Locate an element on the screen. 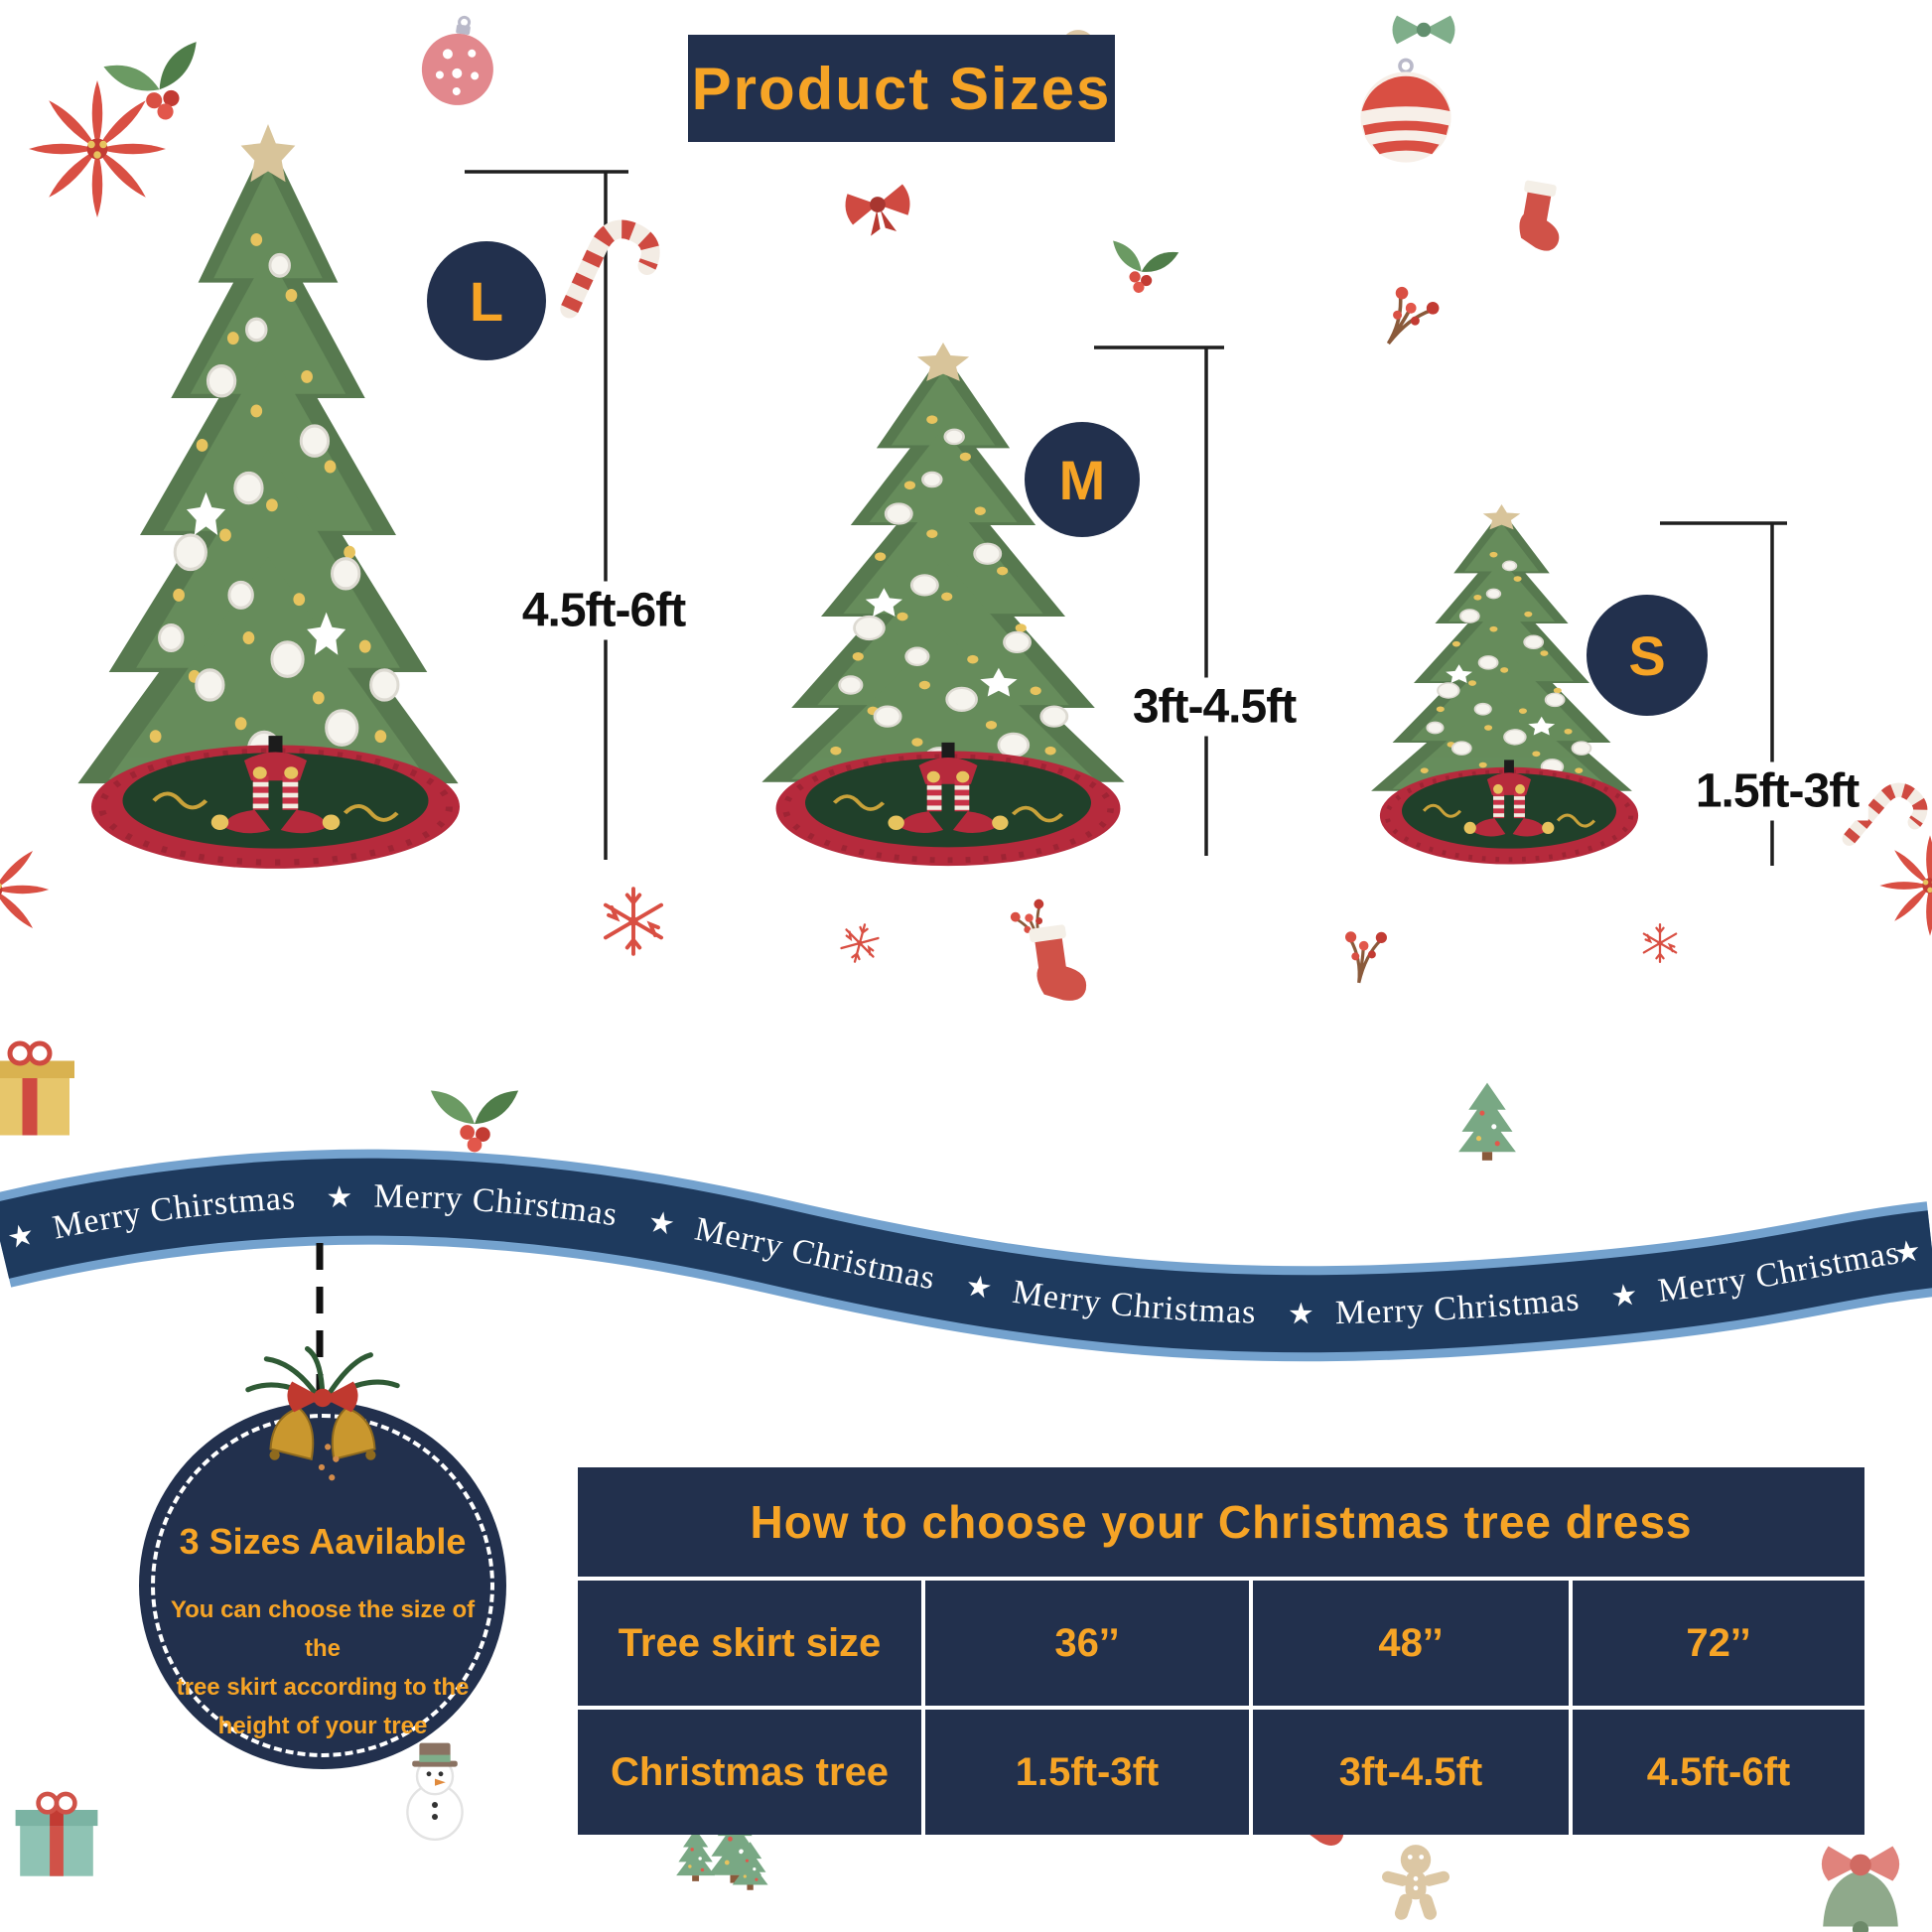  size-badge-large: L is located at coordinates (487, 300).